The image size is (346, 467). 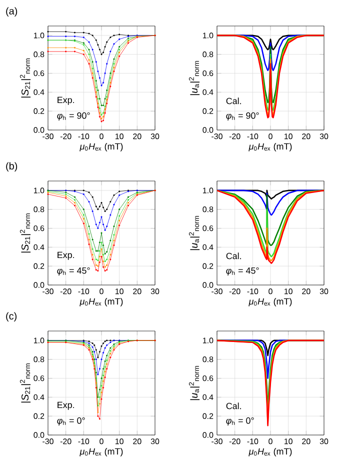 I want to click on chart-title: (b), so click(x=12, y=167).